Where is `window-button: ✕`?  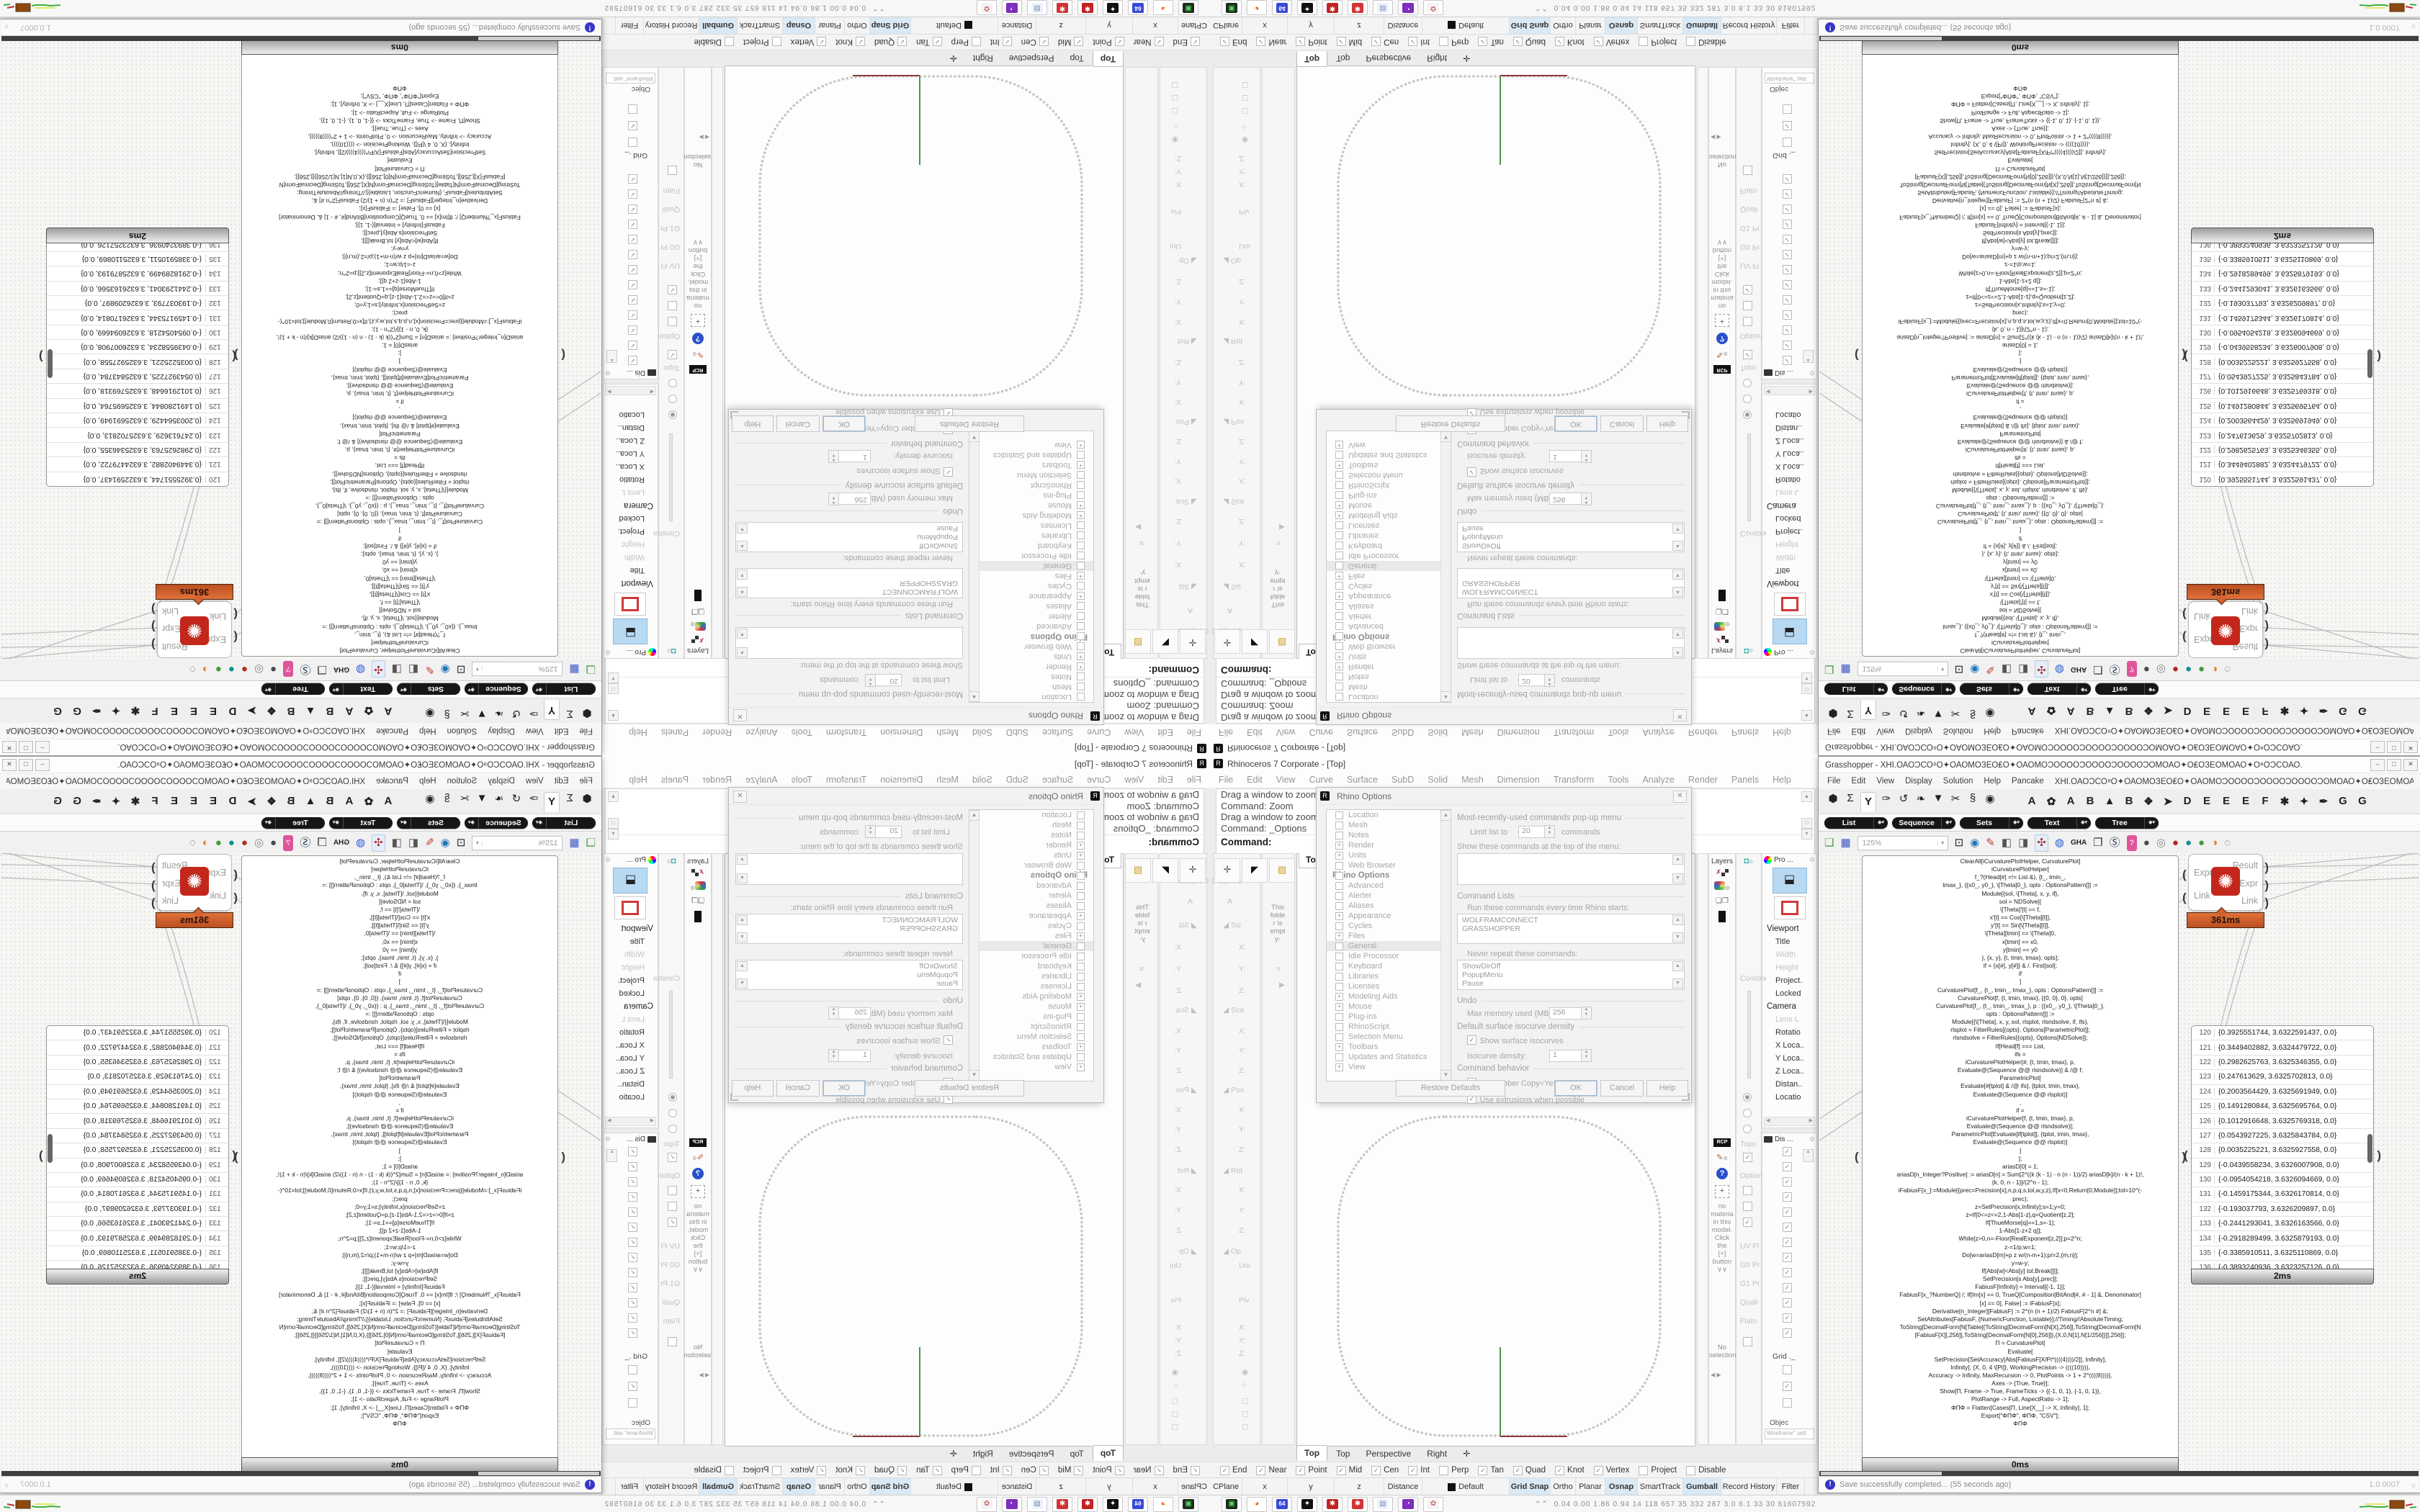 window-button: ✕ is located at coordinates (9, 764).